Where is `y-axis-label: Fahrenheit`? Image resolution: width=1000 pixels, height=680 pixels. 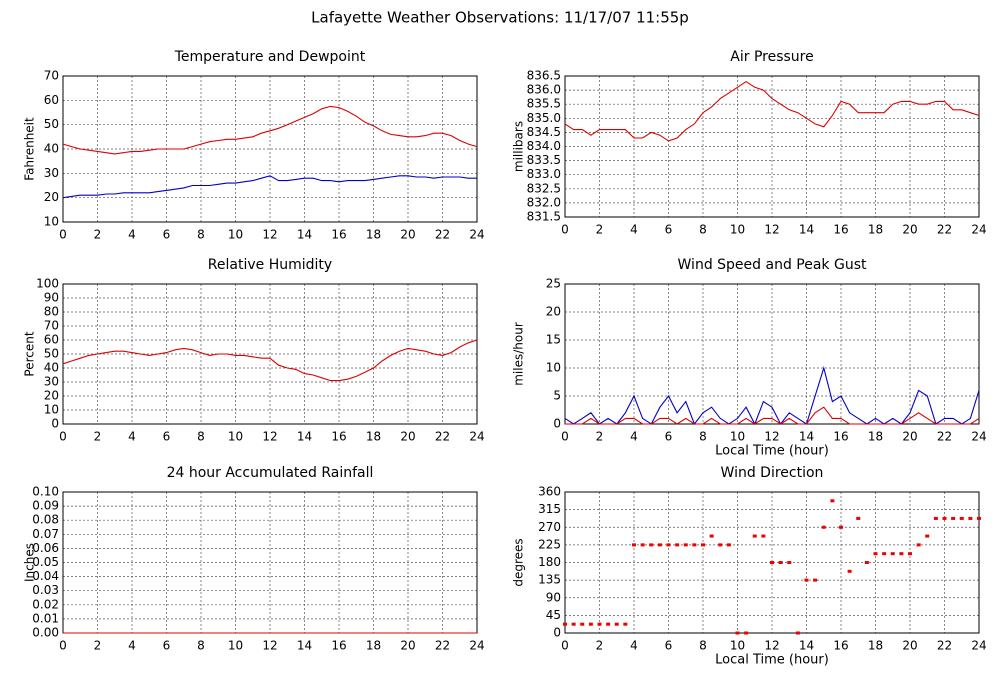 y-axis-label: Fahrenheit is located at coordinates (30, 149).